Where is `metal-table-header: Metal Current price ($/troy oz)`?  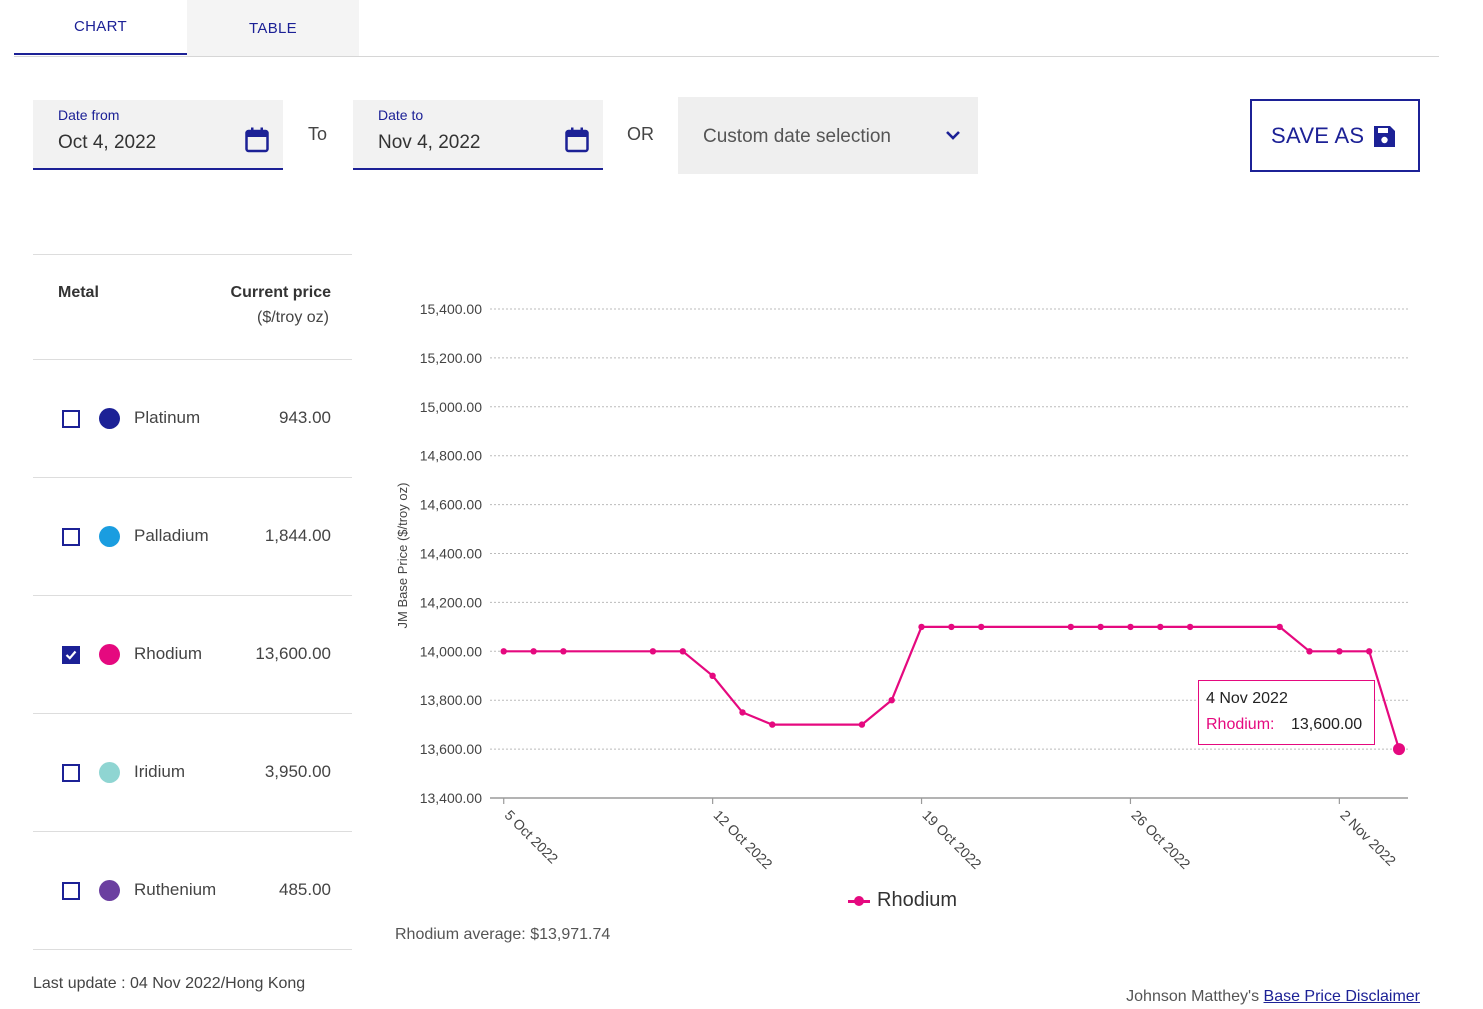 metal-table-header: Metal Current price ($/troy oz) is located at coordinates (192, 307).